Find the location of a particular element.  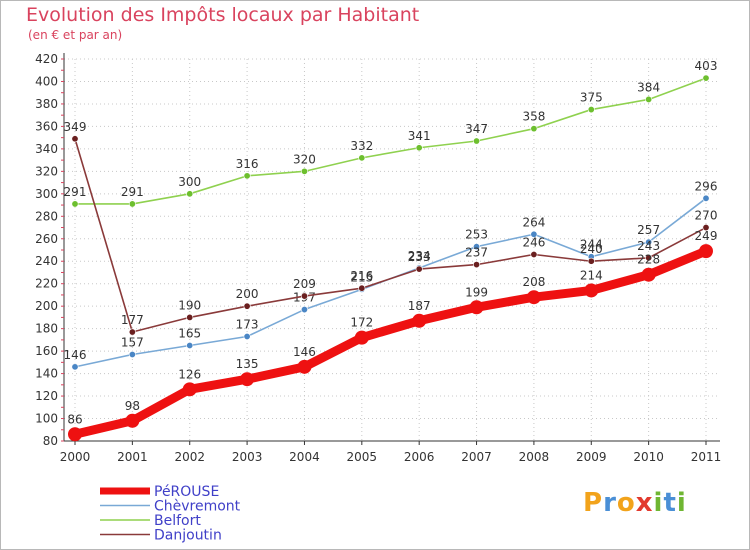

y-tick-label: 420 is located at coordinates (46, 59).